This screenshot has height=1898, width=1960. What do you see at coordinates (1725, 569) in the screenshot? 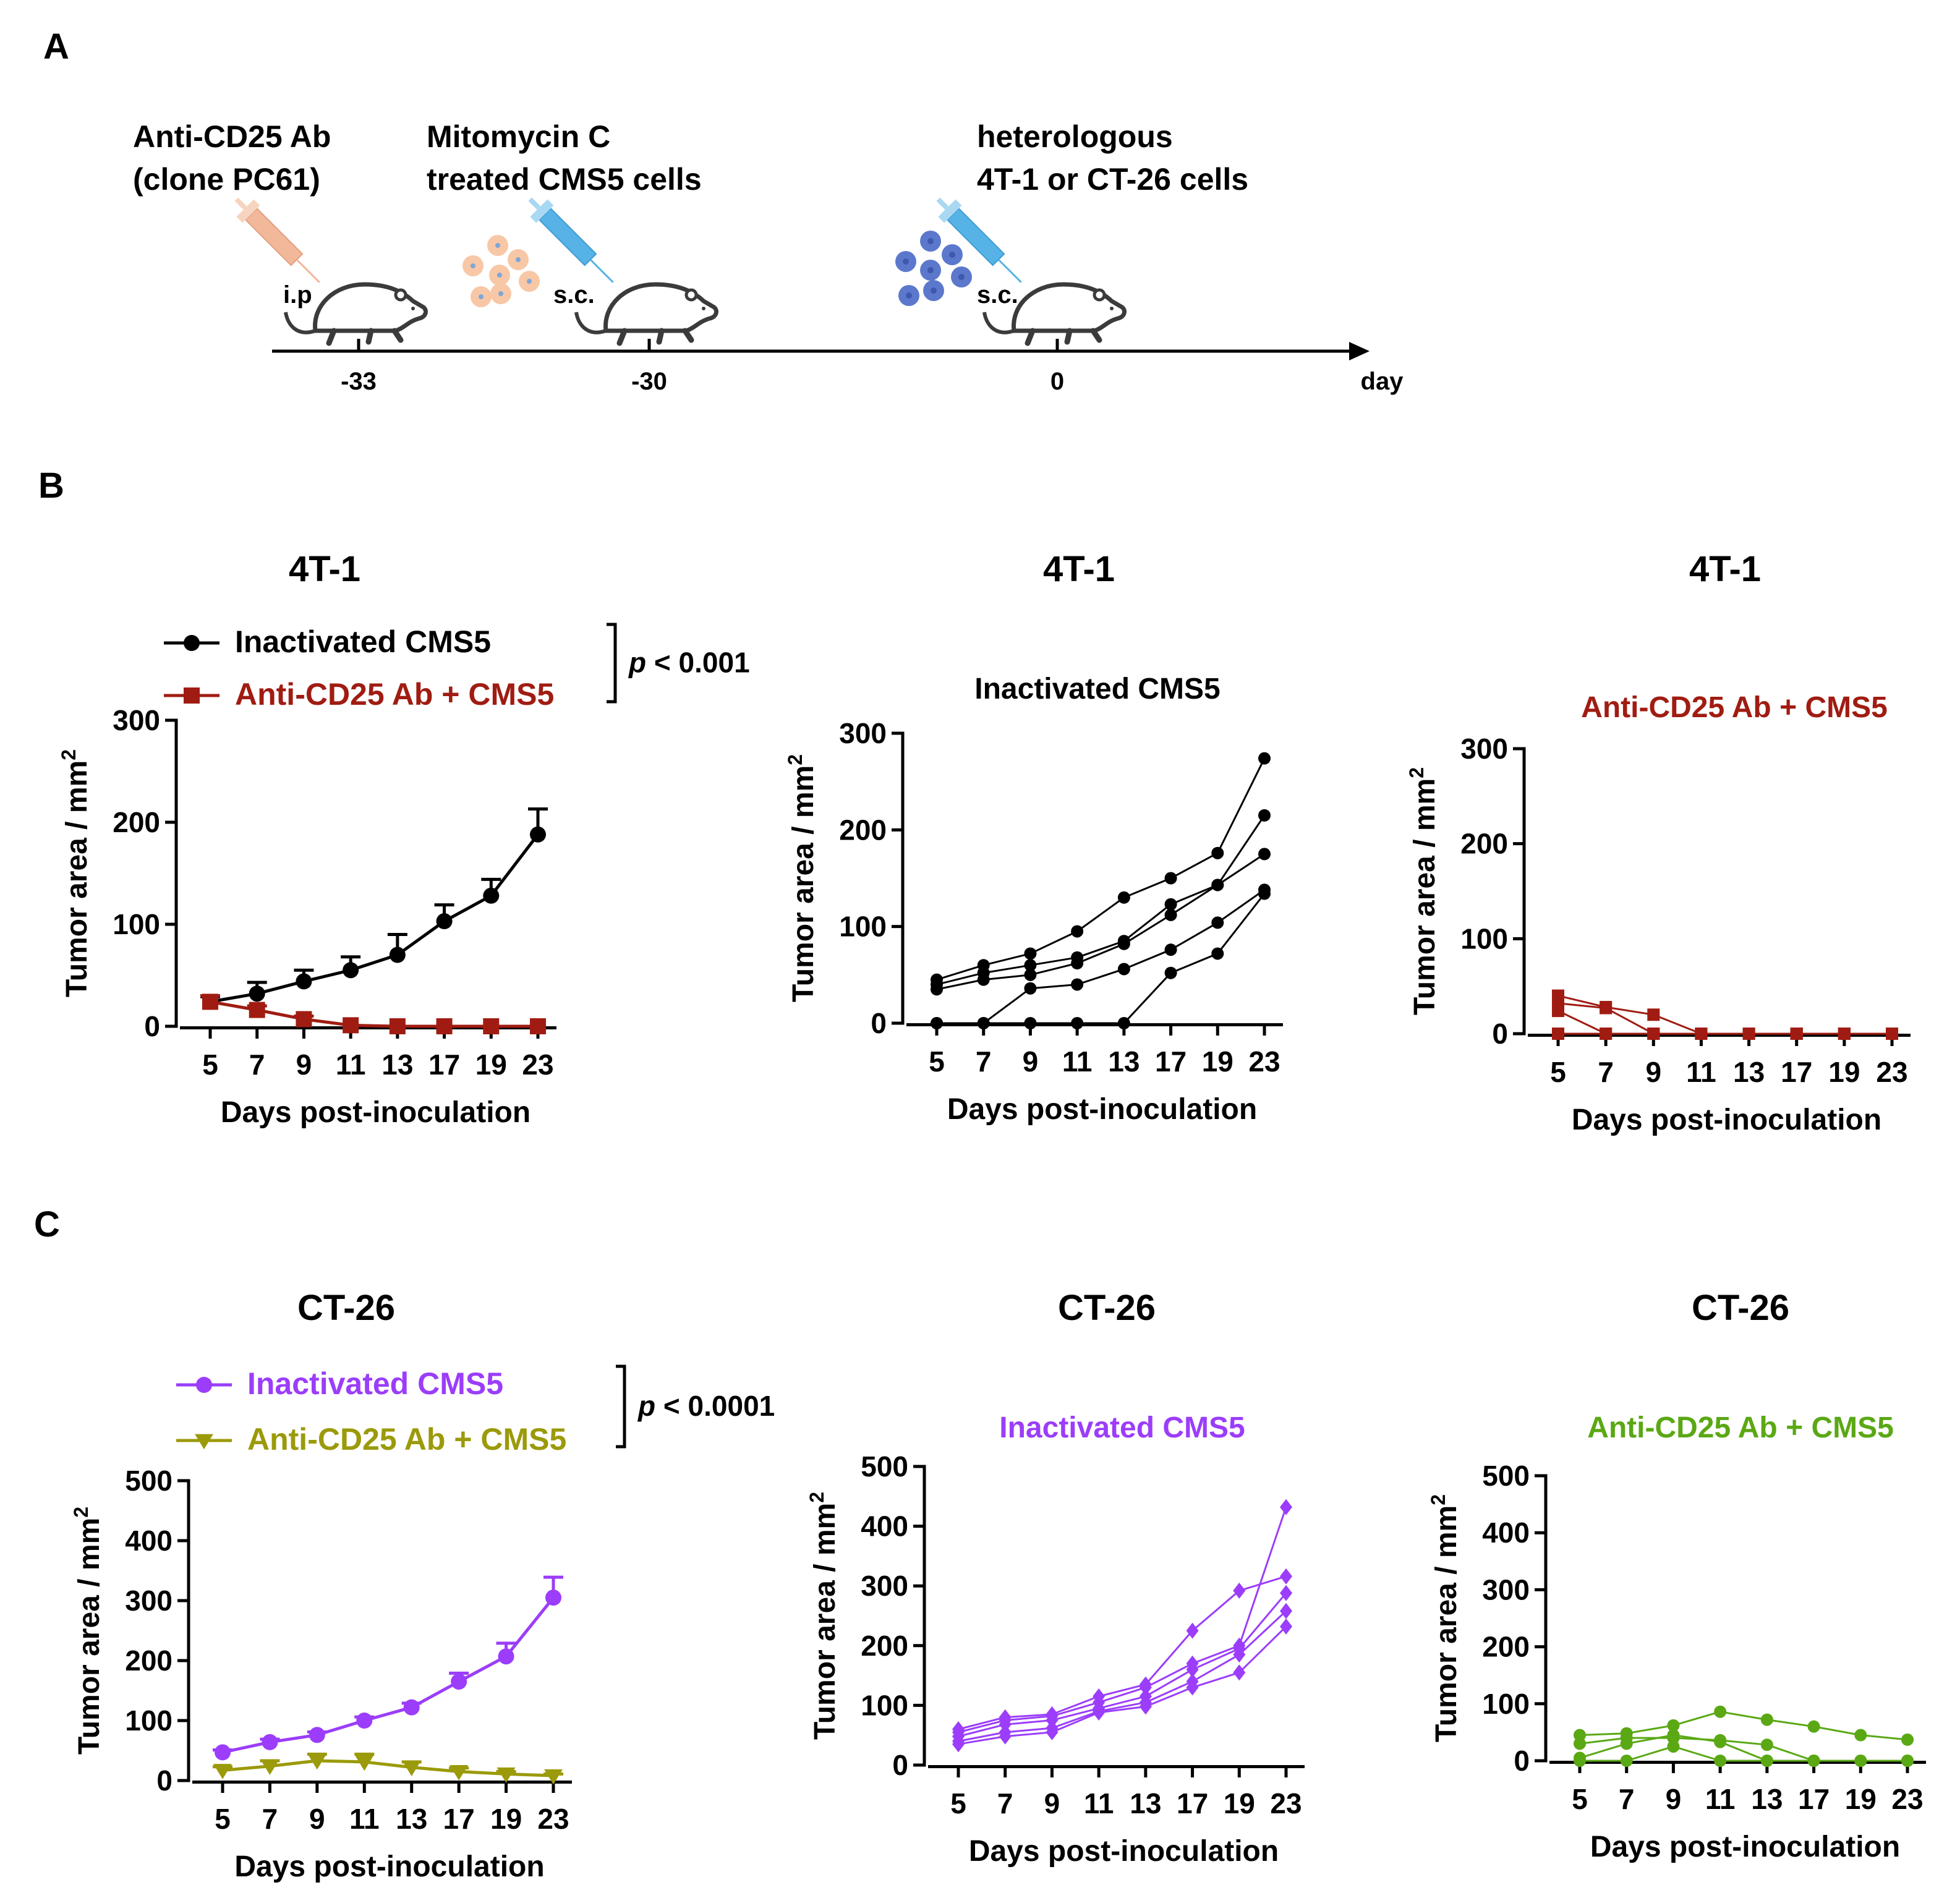
I see `chart-title: 4T-1` at bounding box center [1725, 569].